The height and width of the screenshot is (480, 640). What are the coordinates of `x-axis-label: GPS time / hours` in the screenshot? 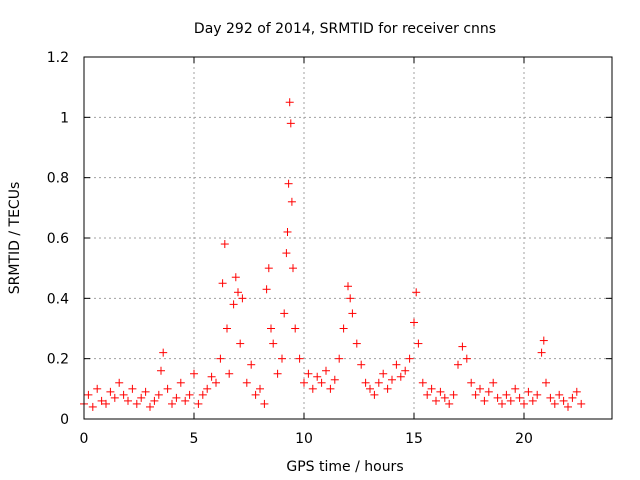 It's located at (344, 467).